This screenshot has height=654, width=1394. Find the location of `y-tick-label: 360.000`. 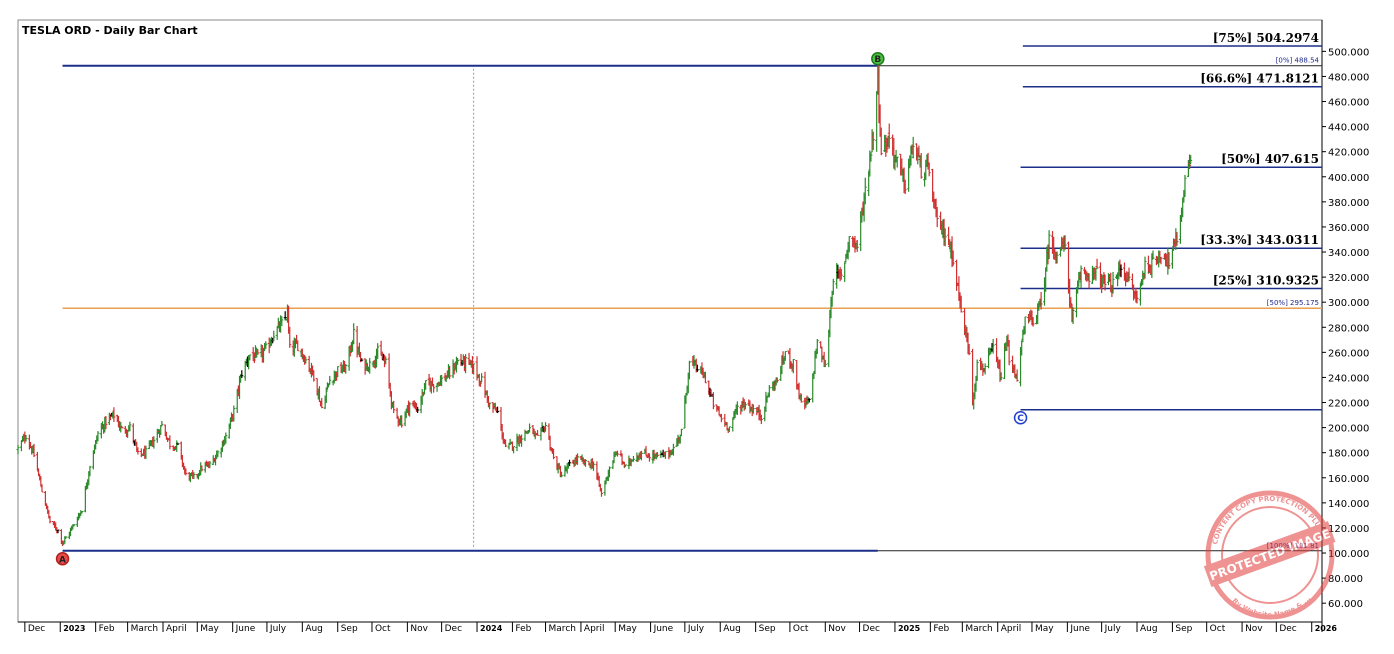

y-tick-label: 360.000 is located at coordinates (1348, 228).